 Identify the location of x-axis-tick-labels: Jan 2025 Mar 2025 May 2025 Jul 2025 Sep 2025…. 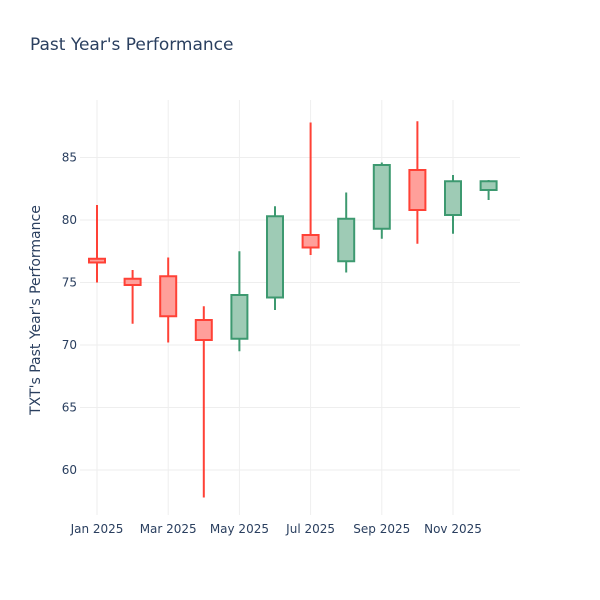
(276, 529).